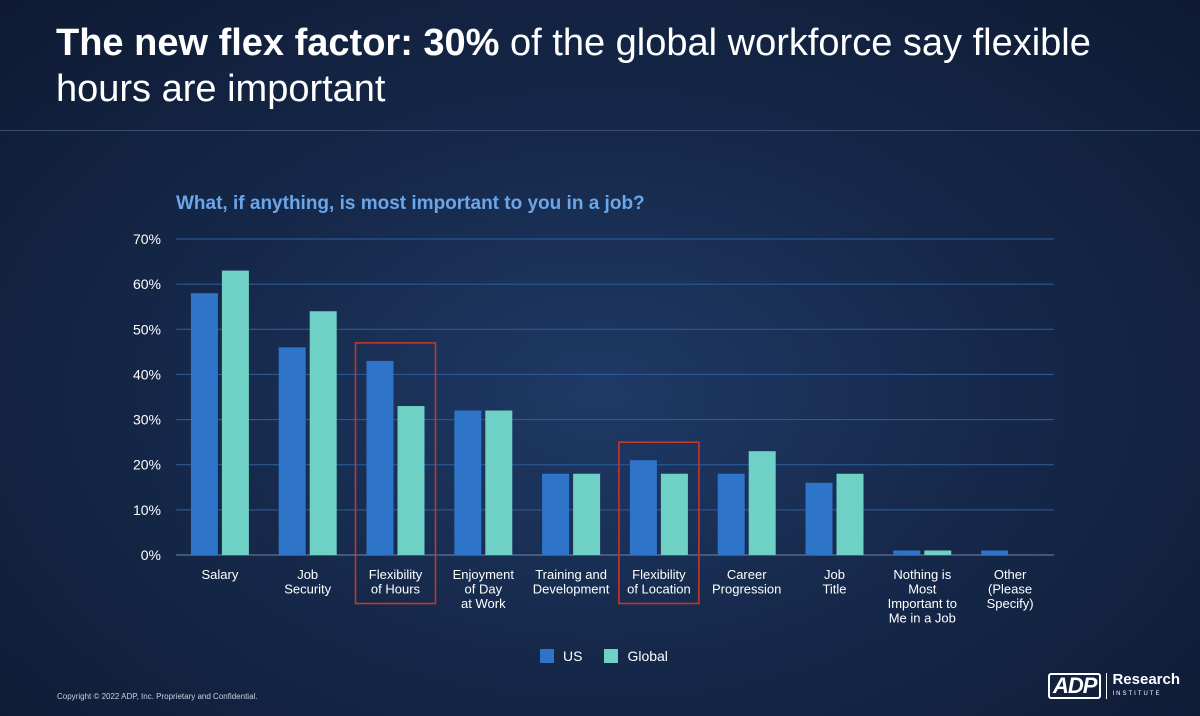  I want to click on x-tick-label-line: Training and, so click(571, 574).